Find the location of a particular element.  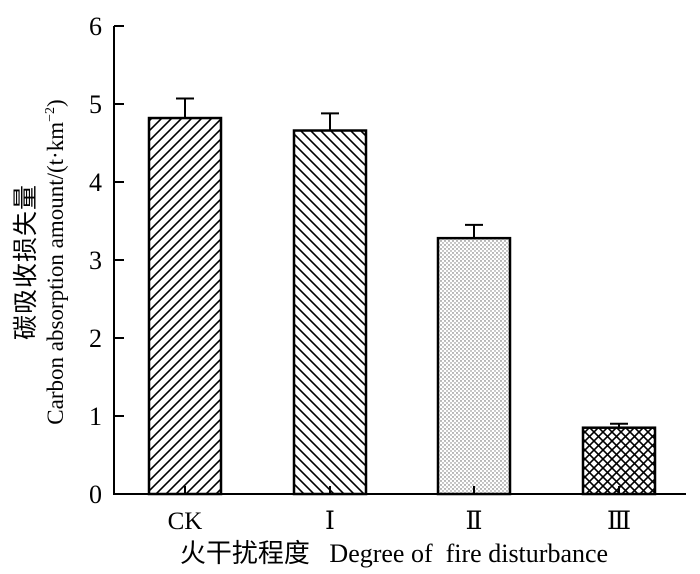

x-tick-label: CK is located at coordinates (185, 521).